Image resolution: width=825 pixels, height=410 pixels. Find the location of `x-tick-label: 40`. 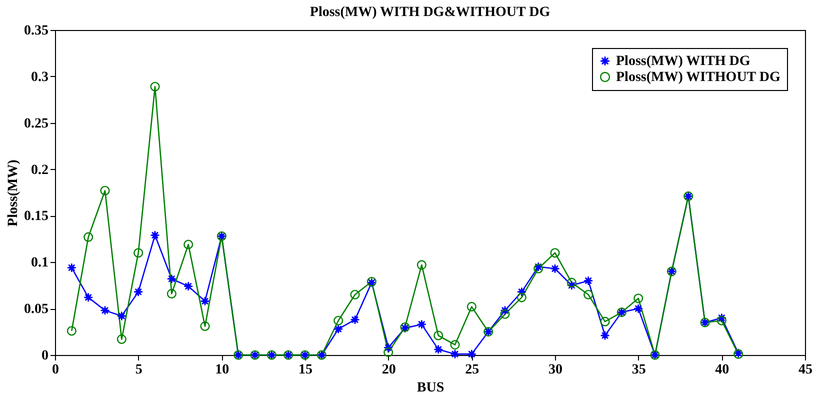

x-tick-label: 40 is located at coordinates (722, 370).